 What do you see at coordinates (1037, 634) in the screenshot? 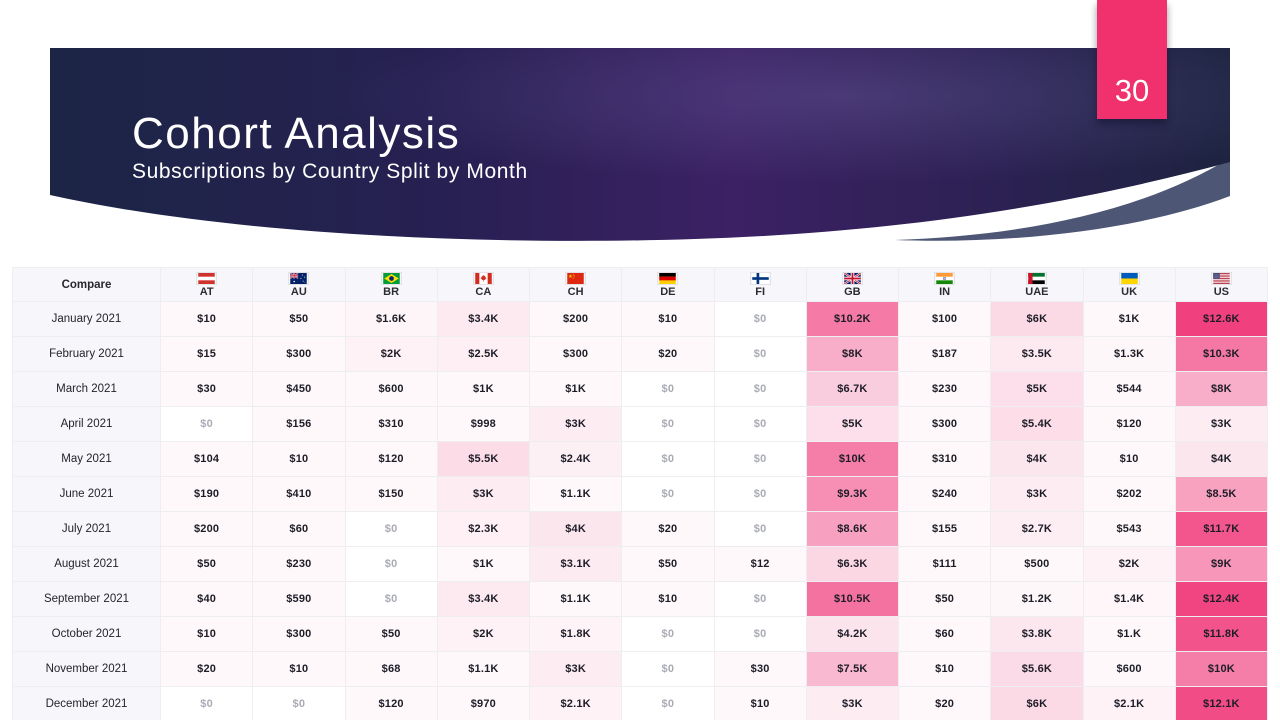
I see `value-cell: $3.8K` at bounding box center [1037, 634].